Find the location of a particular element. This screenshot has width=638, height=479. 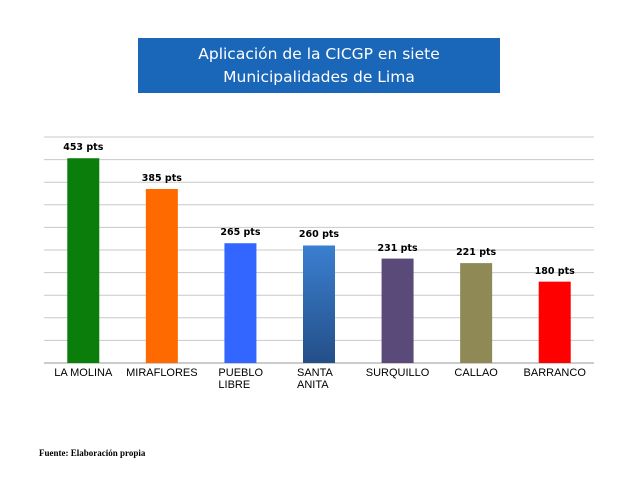

category-label: SANTA ANITA is located at coordinates (315, 379).